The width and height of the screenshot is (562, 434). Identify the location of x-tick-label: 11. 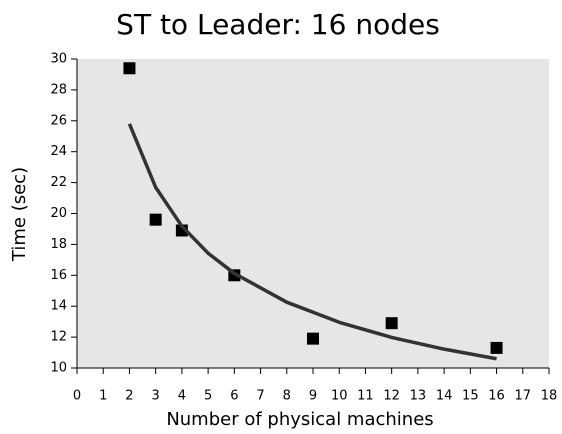
(365, 396).